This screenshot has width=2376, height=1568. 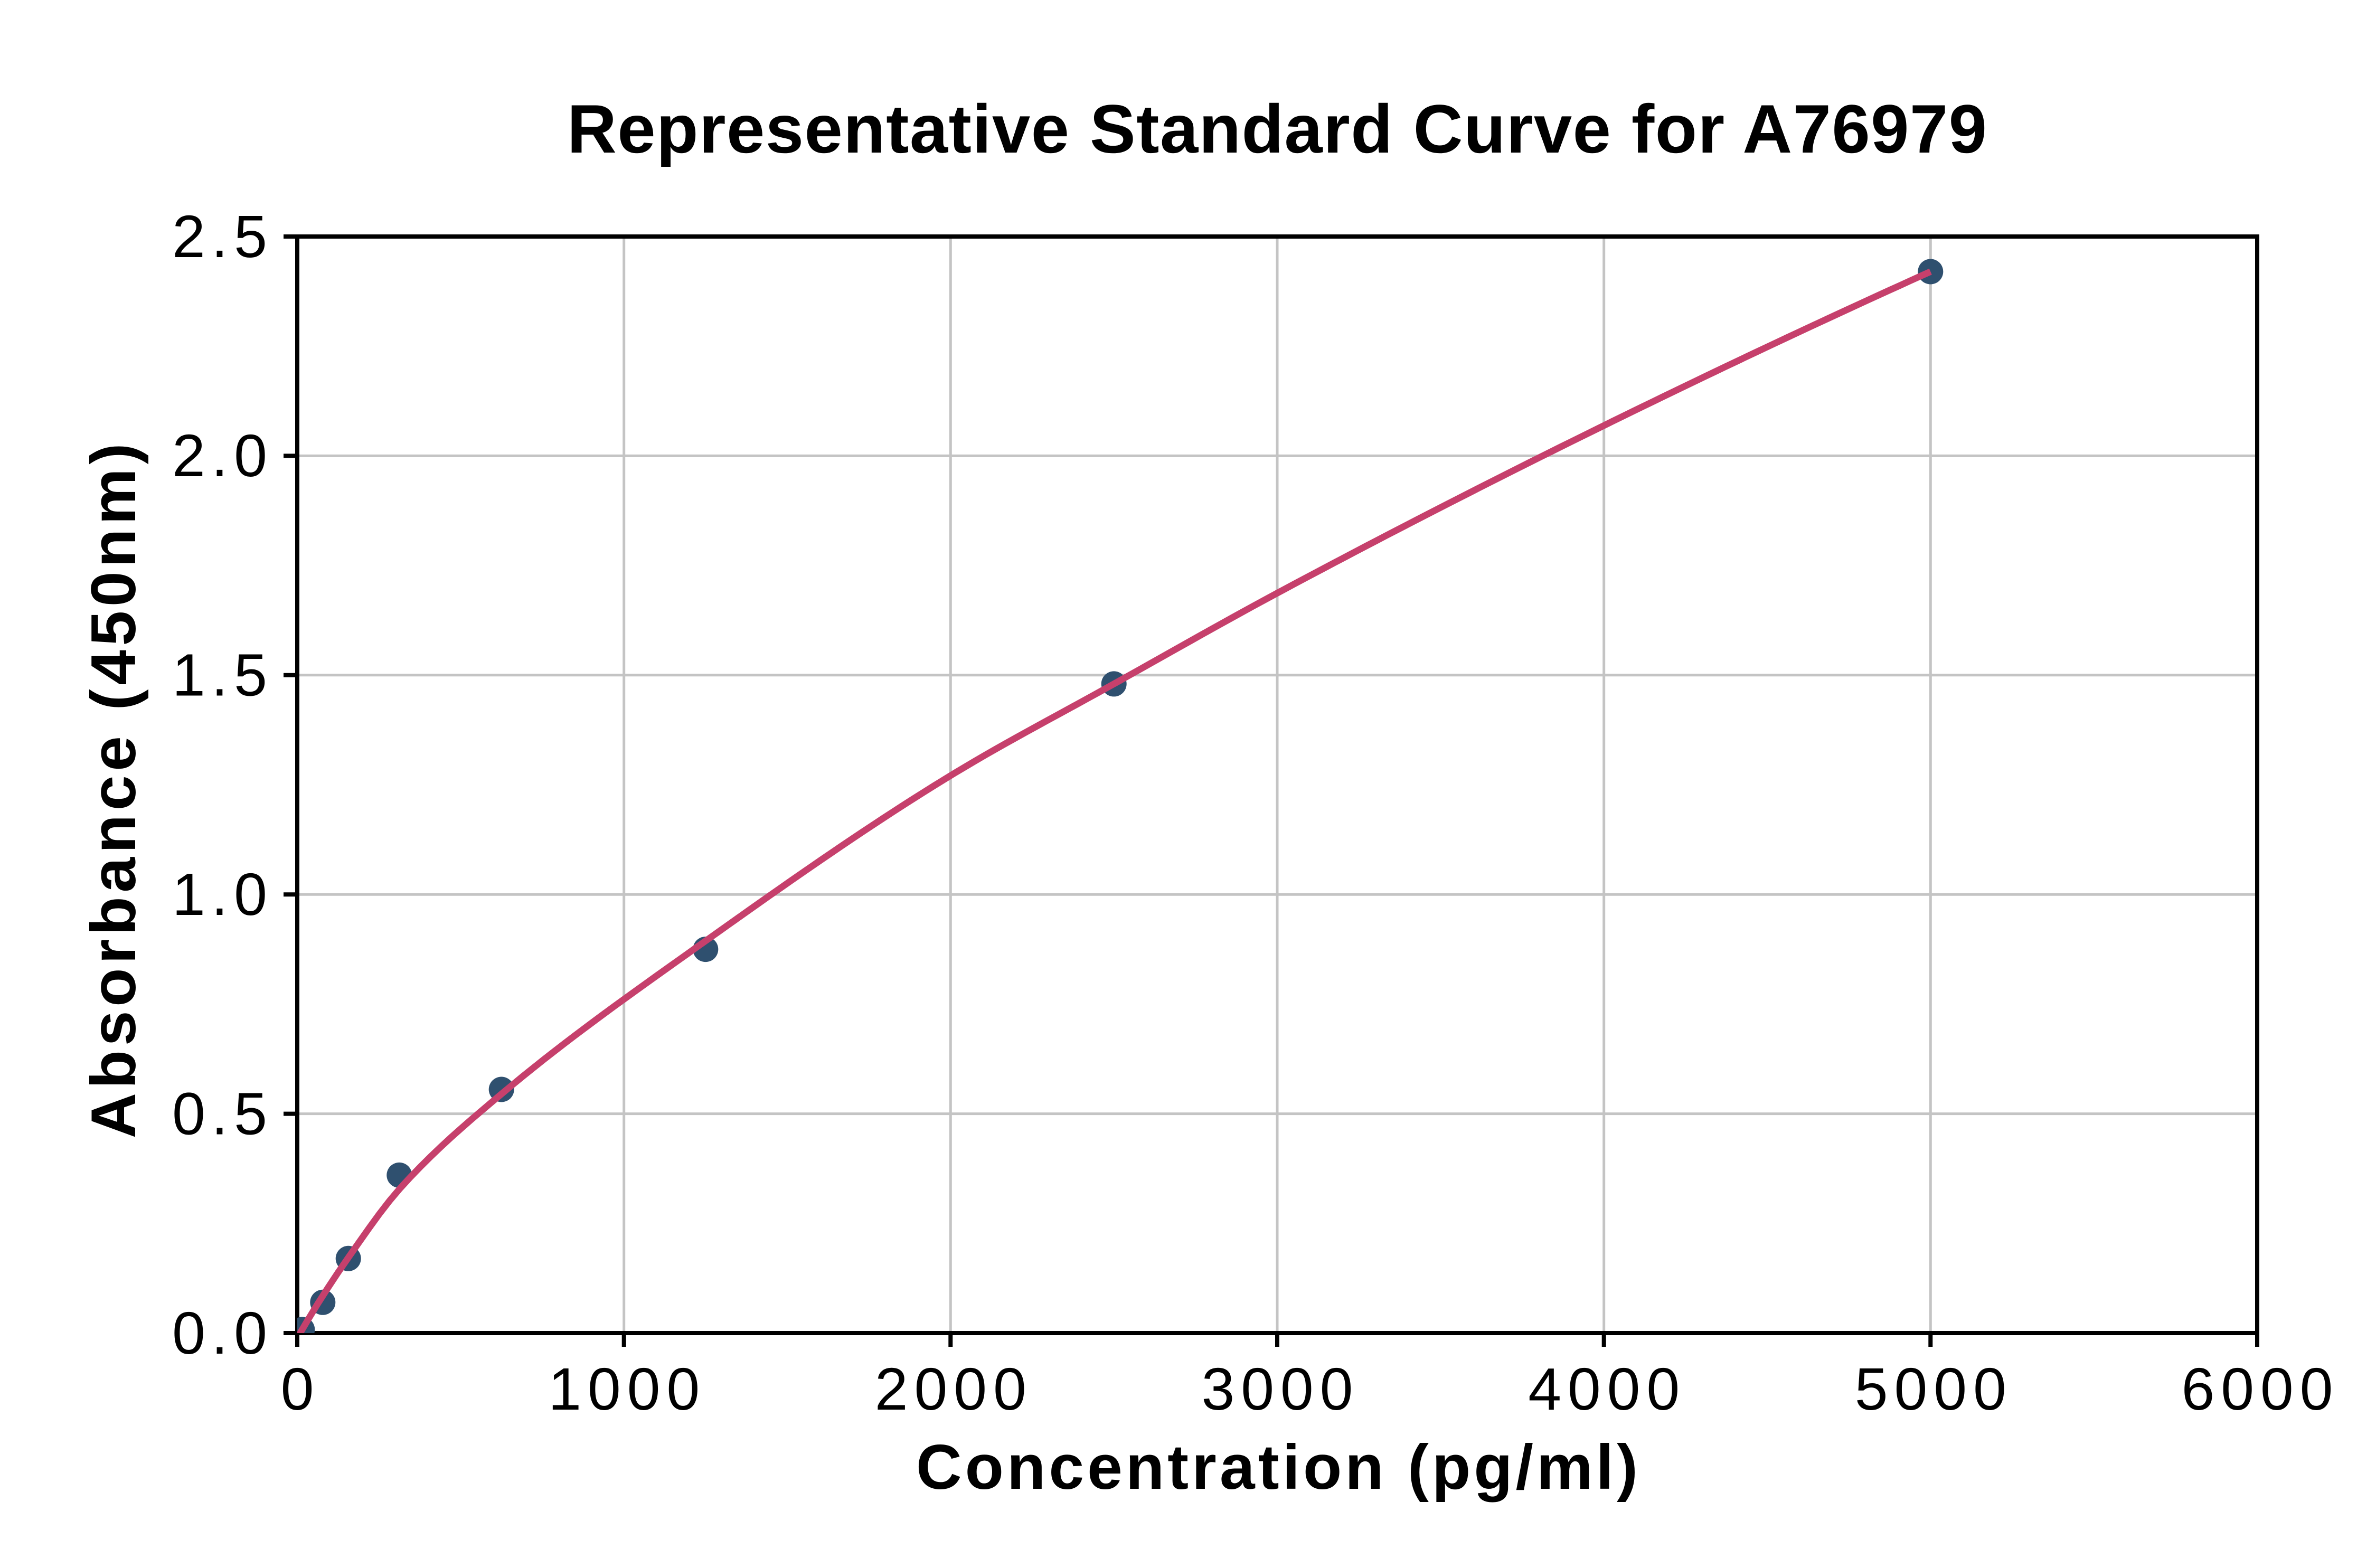 What do you see at coordinates (220, 894) in the screenshot?
I see `svg-text: 1.0` at bounding box center [220, 894].